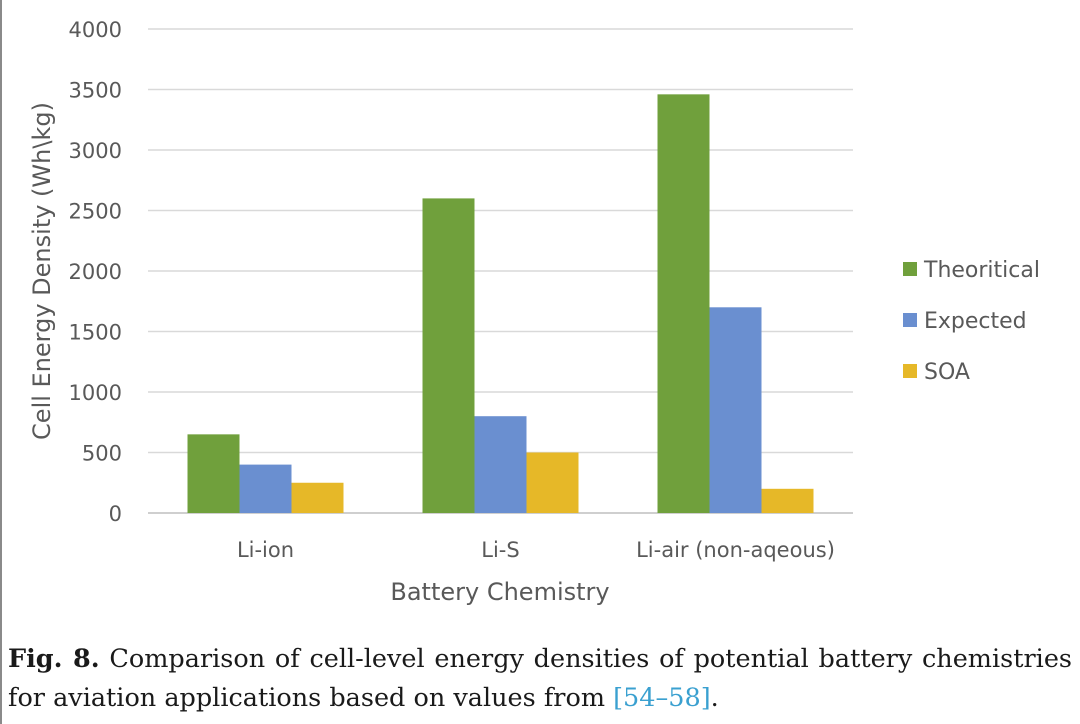  What do you see at coordinates (95, 151) in the screenshot?
I see `y-tick-label: 3000` at bounding box center [95, 151].